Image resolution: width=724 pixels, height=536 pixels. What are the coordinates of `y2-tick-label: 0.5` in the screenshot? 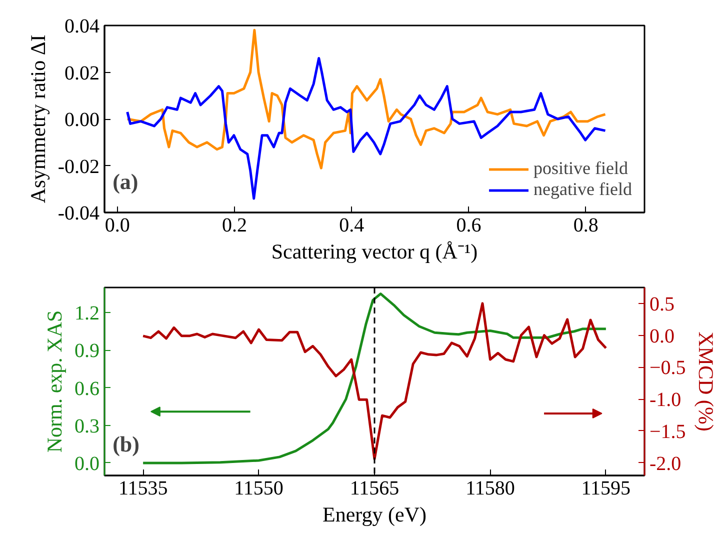 It's located at (662, 304).